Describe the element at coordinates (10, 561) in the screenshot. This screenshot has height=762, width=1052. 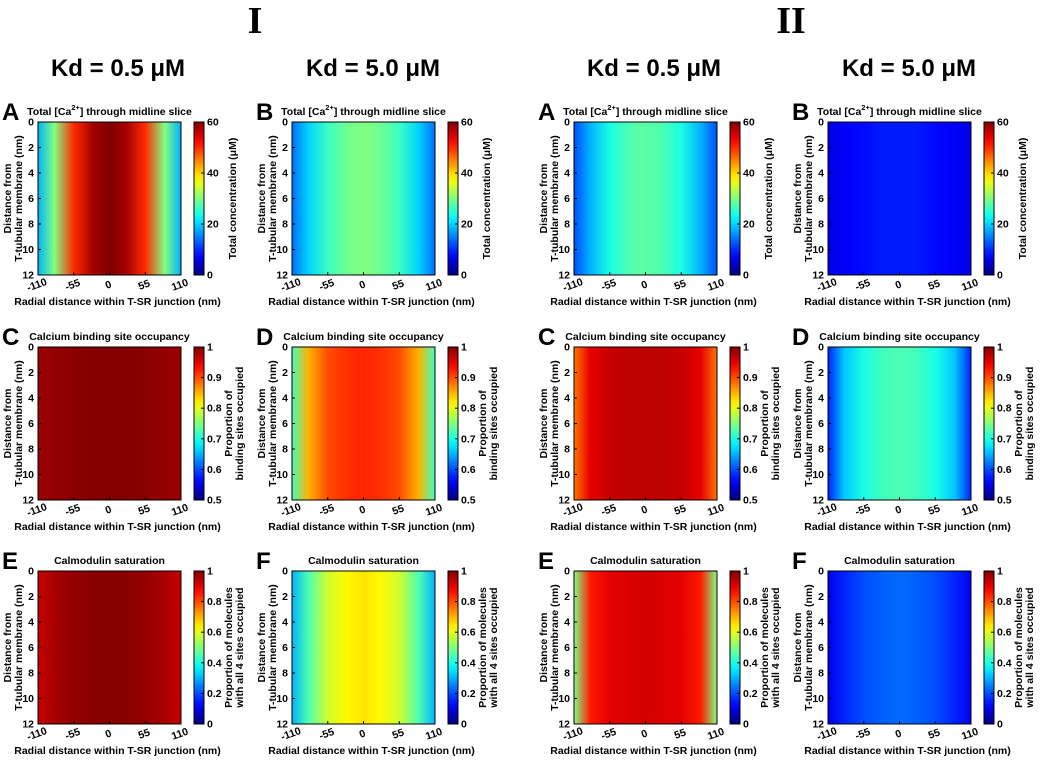
I see `panel-letter: E` at that location.